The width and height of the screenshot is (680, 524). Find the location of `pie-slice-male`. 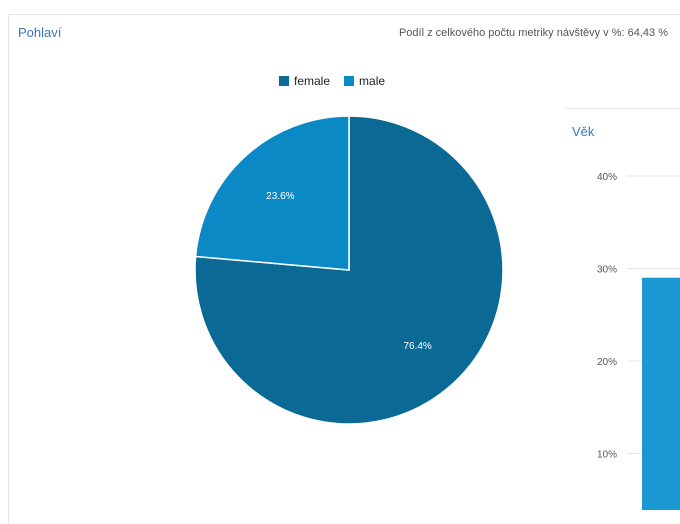

pie-slice-male is located at coordinates (272, 193).